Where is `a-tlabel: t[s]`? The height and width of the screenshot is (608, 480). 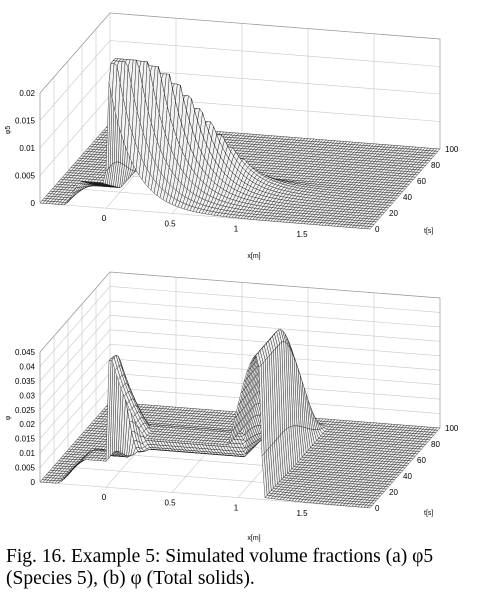 a-tlabel: t[s] is located at coordinates (428, 231).